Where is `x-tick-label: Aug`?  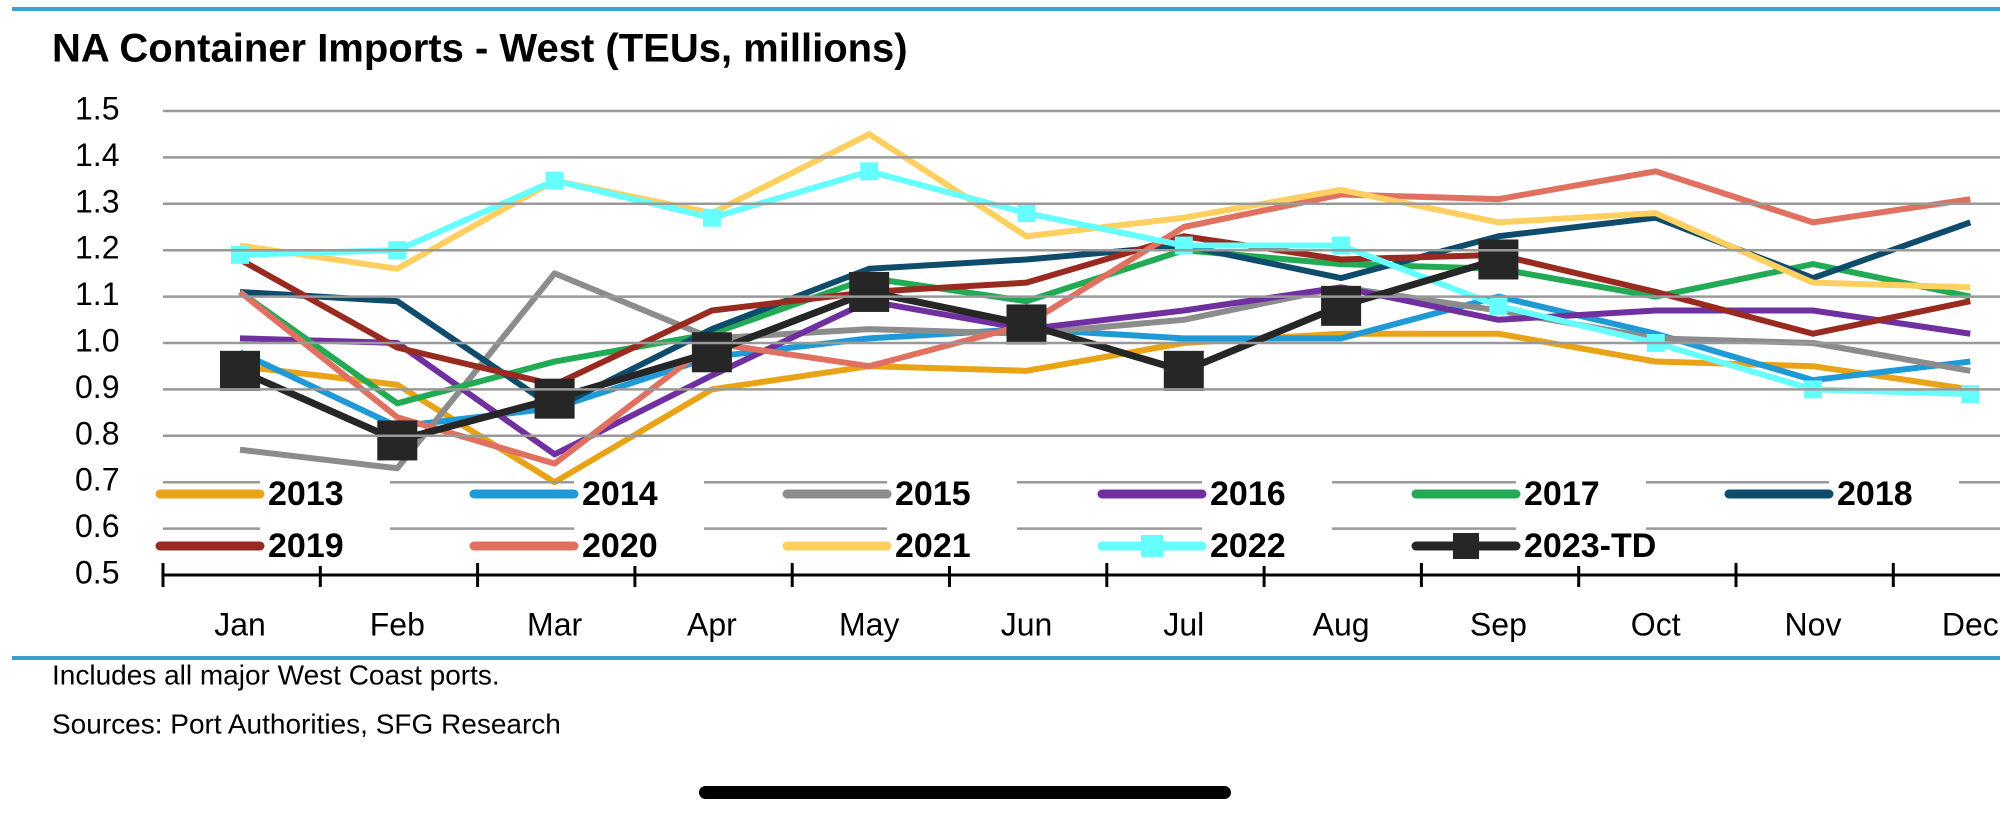 x-tick-label: Aug is located at coordinates (1341, 624).